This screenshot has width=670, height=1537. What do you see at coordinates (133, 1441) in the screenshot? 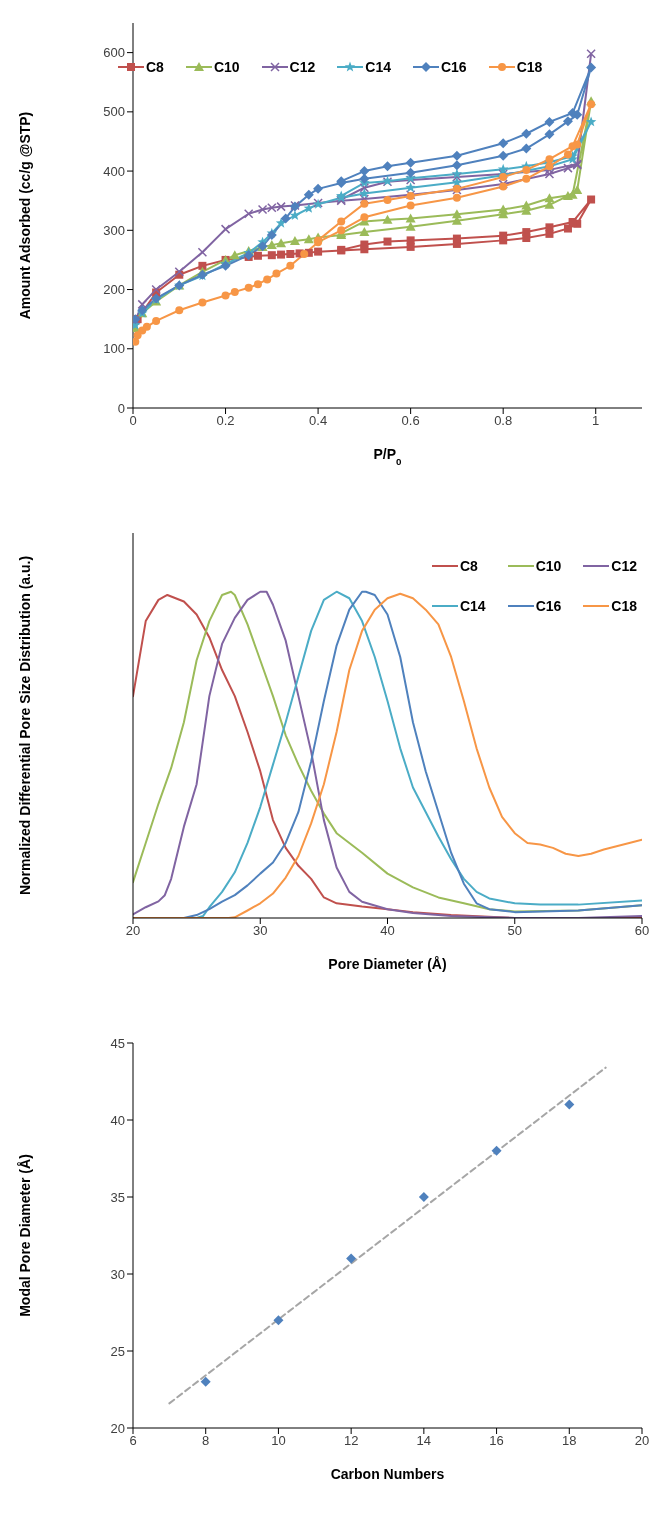
I see `x-tick-label: 6` at bounding box center [133, 1441].